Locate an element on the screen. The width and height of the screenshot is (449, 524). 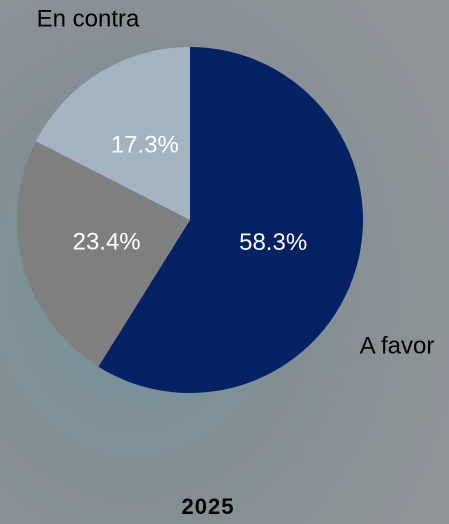
pie-slice is located at coordinates (112, 133).